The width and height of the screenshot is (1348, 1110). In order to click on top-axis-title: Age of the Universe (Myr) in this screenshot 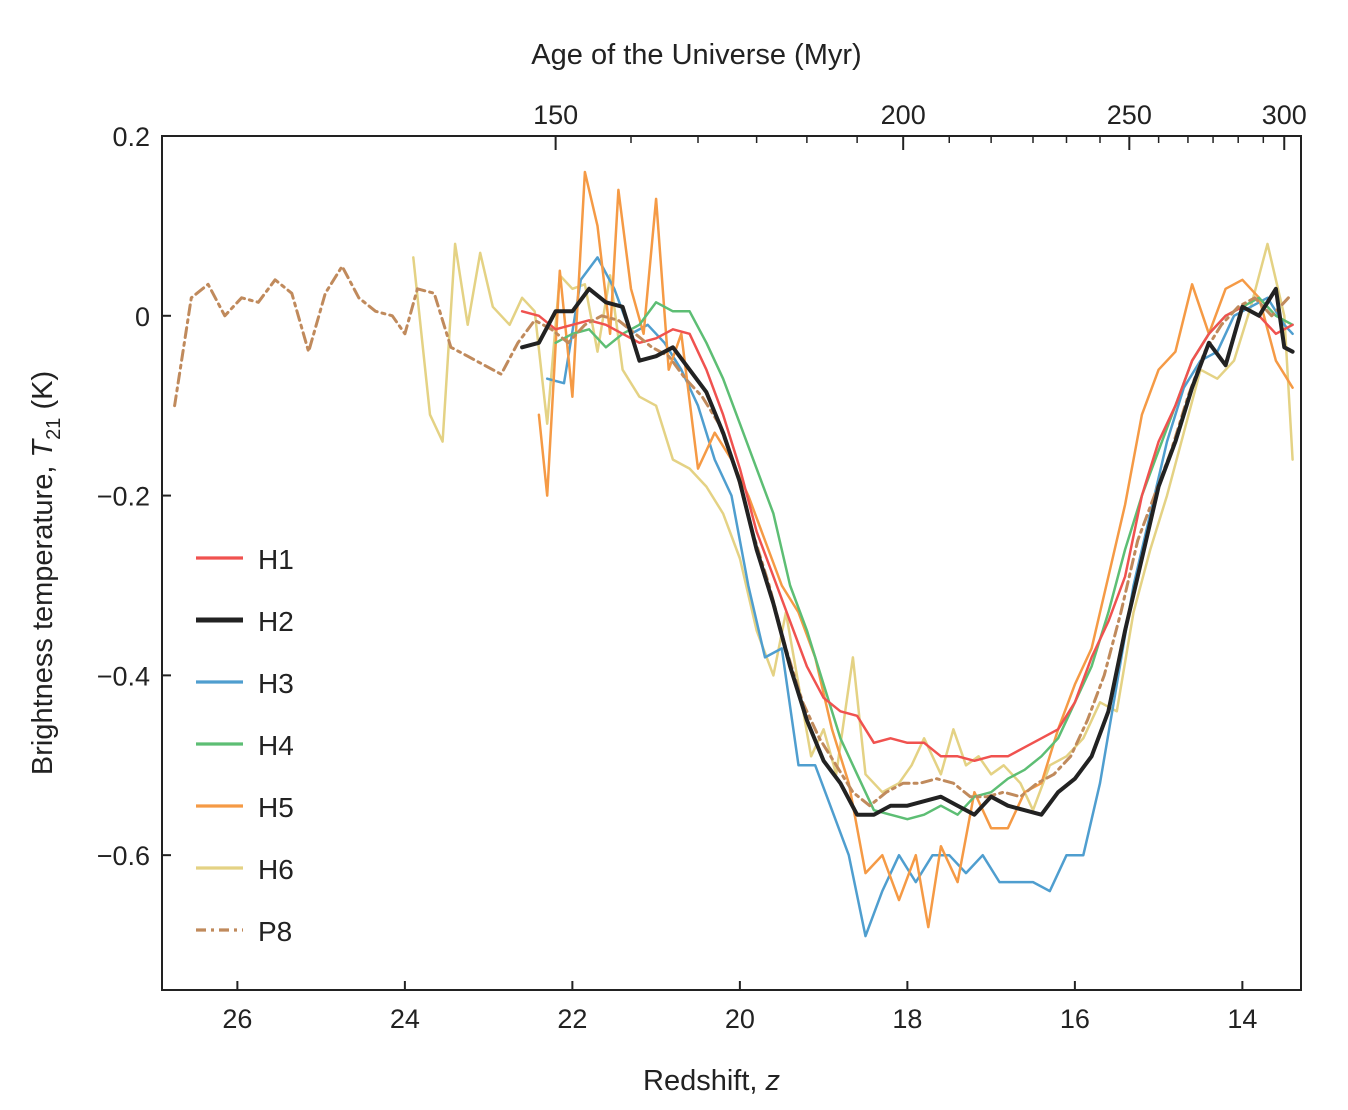, I will do `click(696, 55)`.